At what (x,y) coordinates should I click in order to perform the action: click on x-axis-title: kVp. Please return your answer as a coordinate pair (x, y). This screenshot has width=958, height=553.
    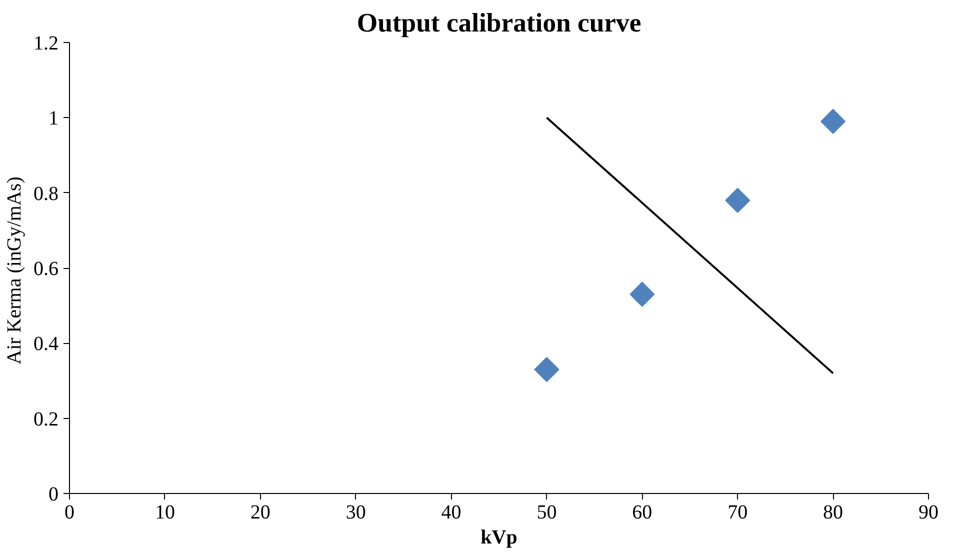
    Looking at the image, I should click on (499, 537).